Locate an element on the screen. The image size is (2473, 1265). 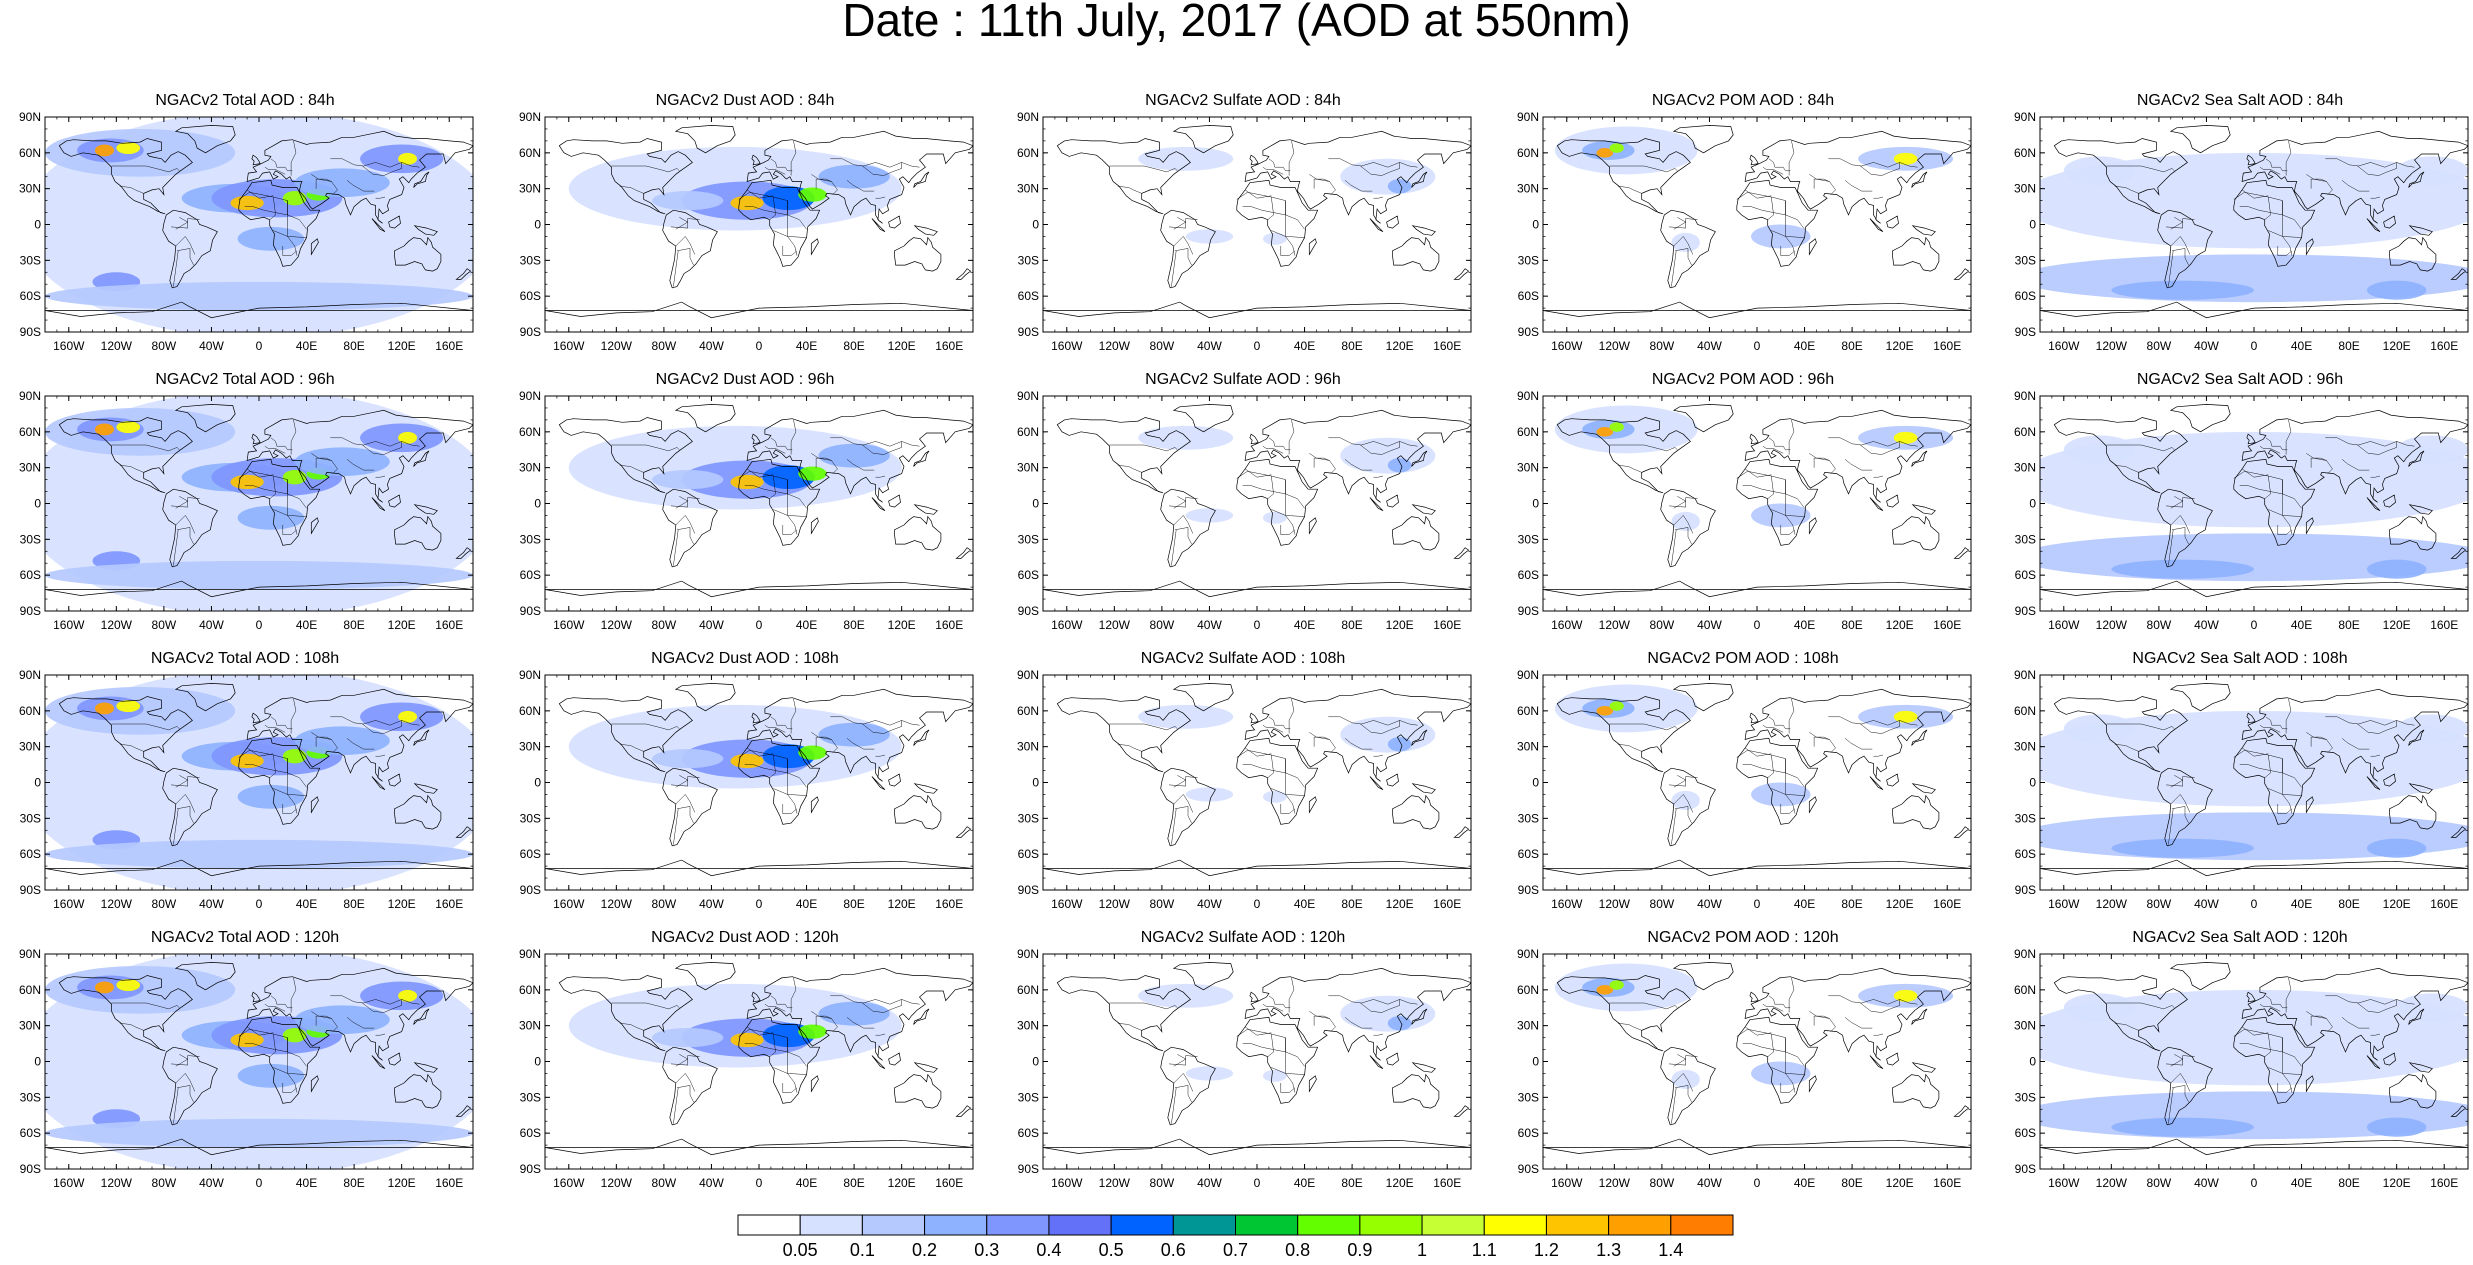
panel-title: NGACv2 Sea Salt AOD : 120h is located at coordinates (2240, 937).